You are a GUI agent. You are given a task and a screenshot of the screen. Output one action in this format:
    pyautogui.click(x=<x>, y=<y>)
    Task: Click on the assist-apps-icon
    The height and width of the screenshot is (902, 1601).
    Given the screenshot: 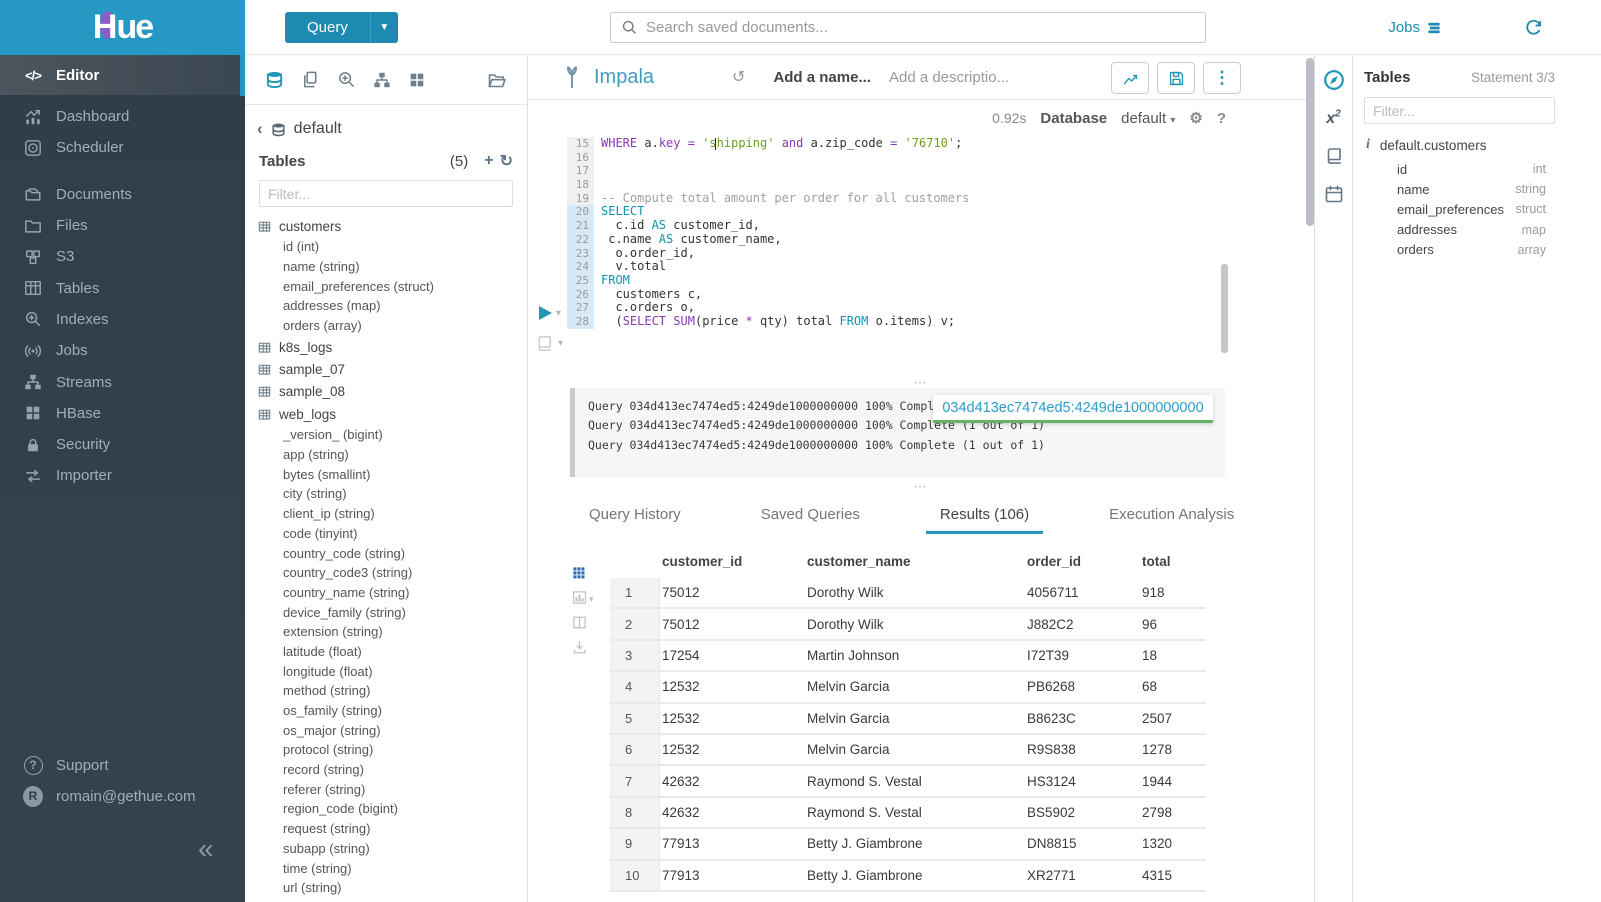 What is the action you would take?
    pyautogui.click(x=417, y=80)
    